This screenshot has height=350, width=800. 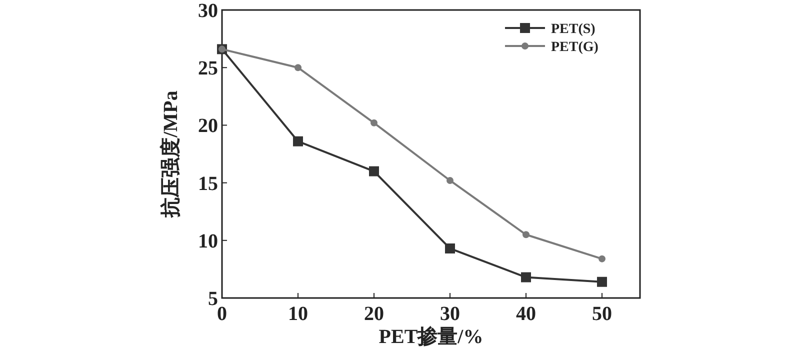 I want to click on legend-label: PET(S), so click(x=573, y=29).